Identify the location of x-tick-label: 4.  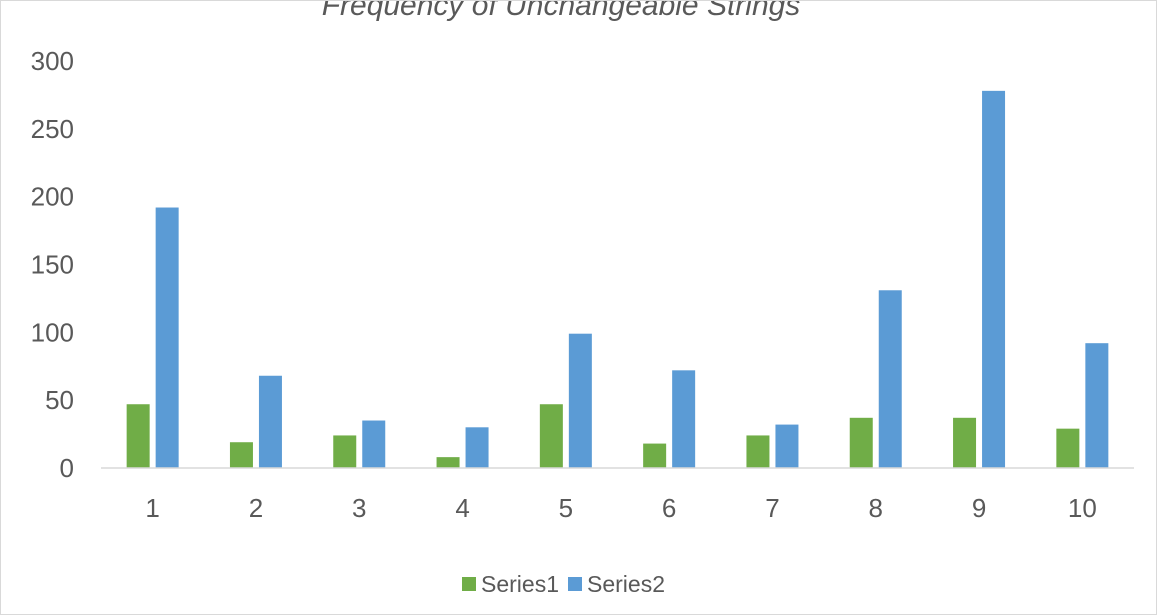
(462, 508).